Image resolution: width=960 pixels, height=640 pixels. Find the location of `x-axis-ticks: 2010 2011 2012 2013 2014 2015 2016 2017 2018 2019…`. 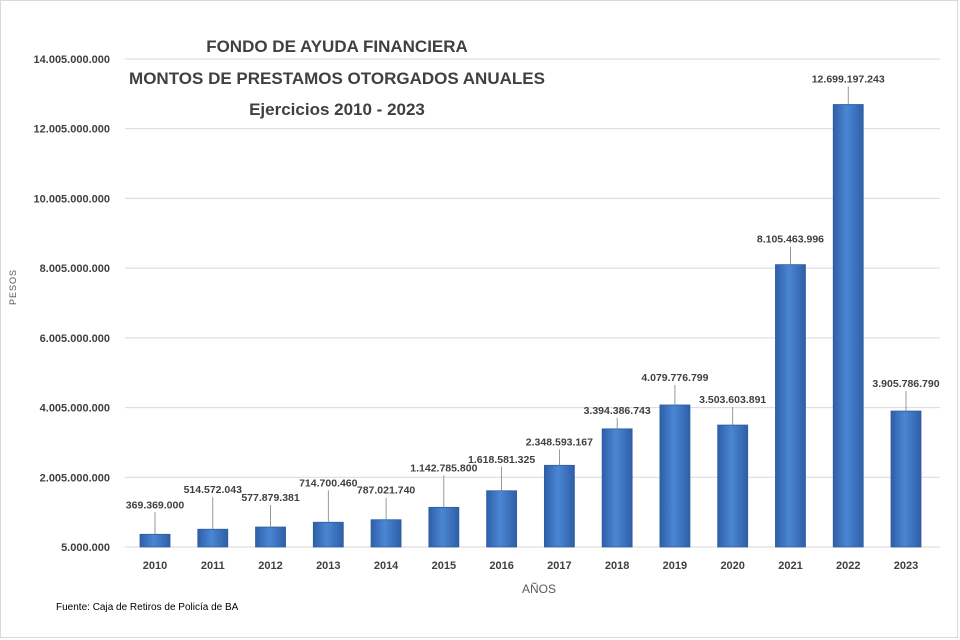

x-axis-ticks: 2010 2011 2012 2013 2014 2015 2016 2017 2018 2019… is located at coordinates (530, 566).